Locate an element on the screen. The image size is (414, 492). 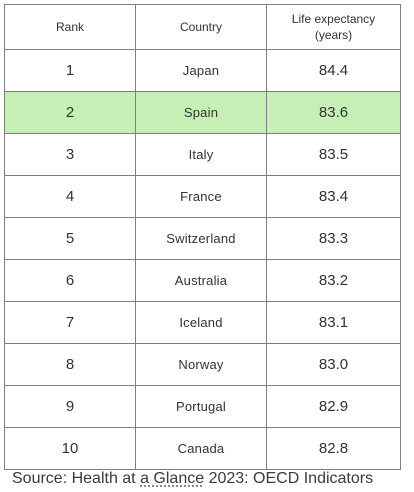
country-cell: Japan is located at coordinates (201, 70).